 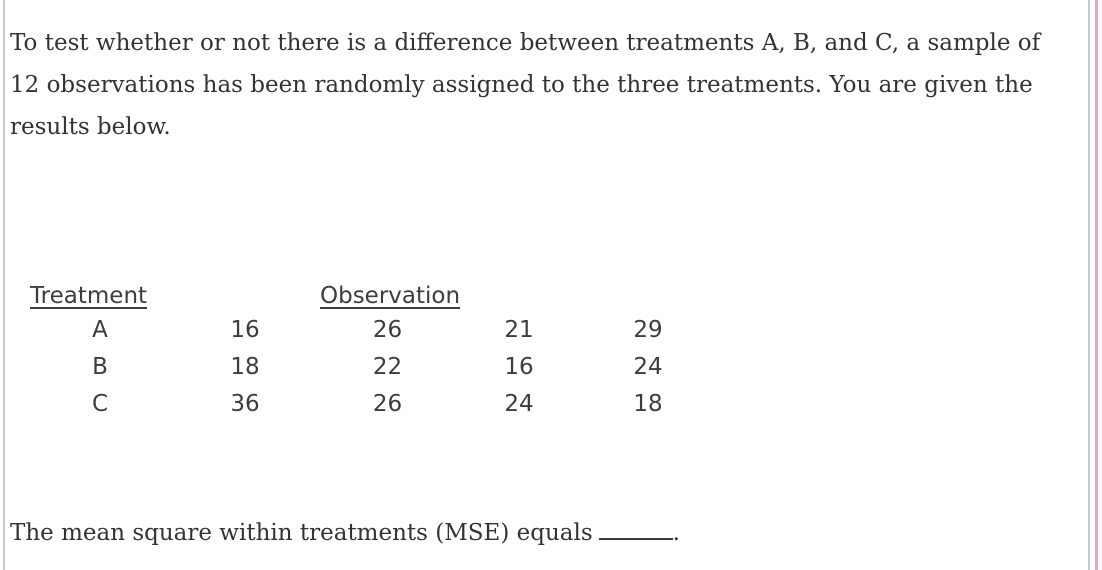 I want to click on answer-blank-line, so click(x=635, y=538).